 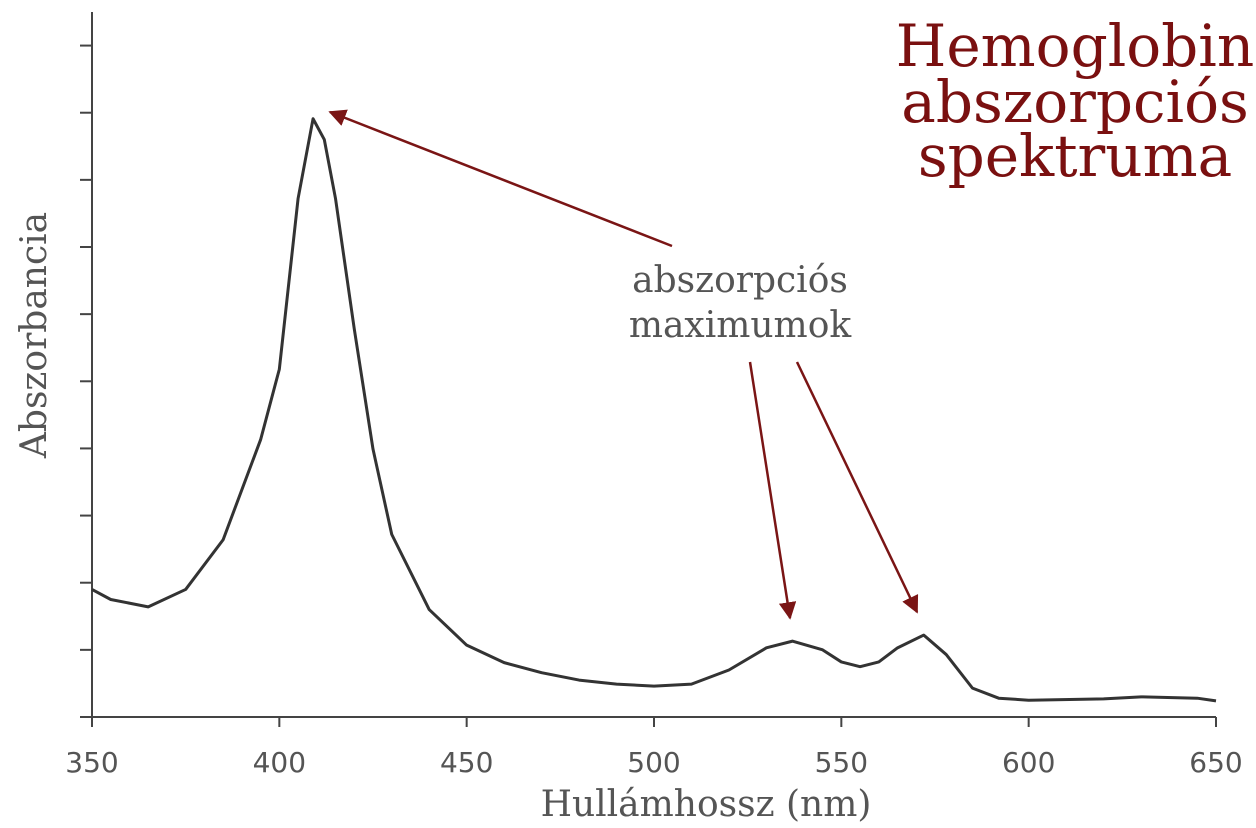 I want to click on chart-title: spektruma, so click(x=1075, y=156).